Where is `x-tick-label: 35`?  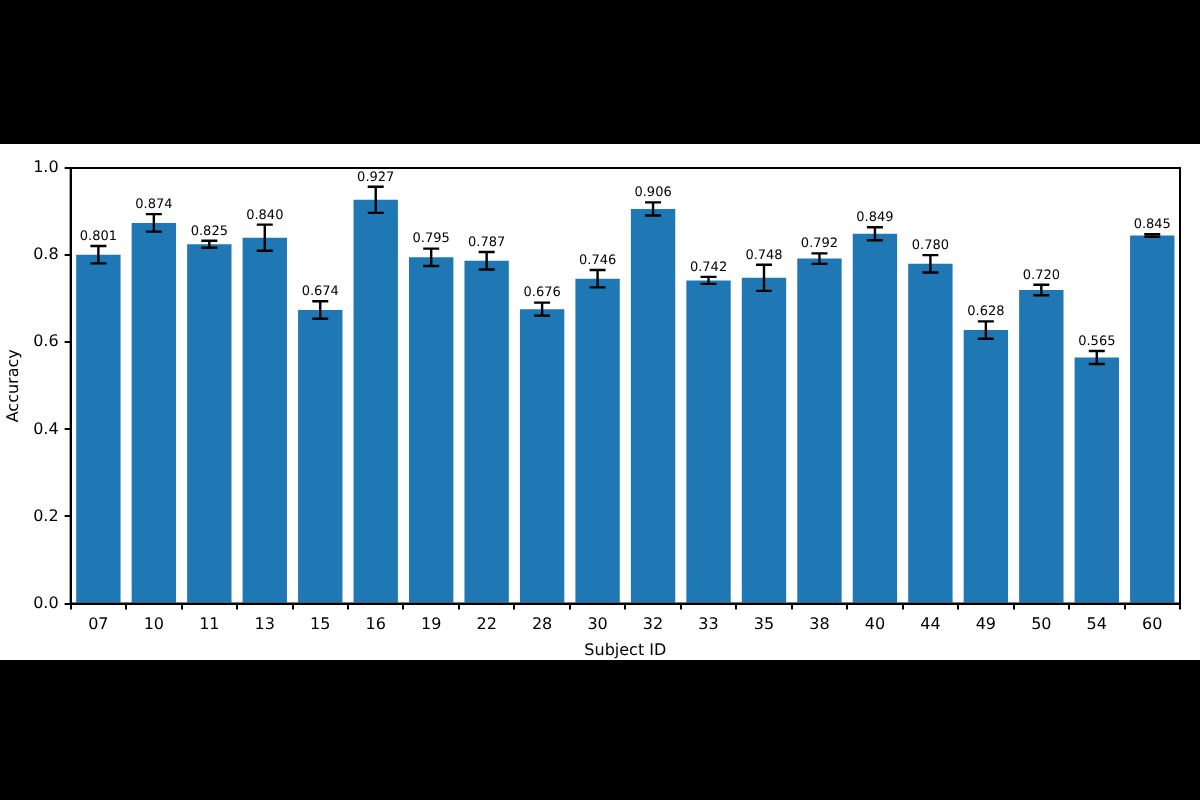 x-tick-label: 35 is located at coordinates (764, 624).